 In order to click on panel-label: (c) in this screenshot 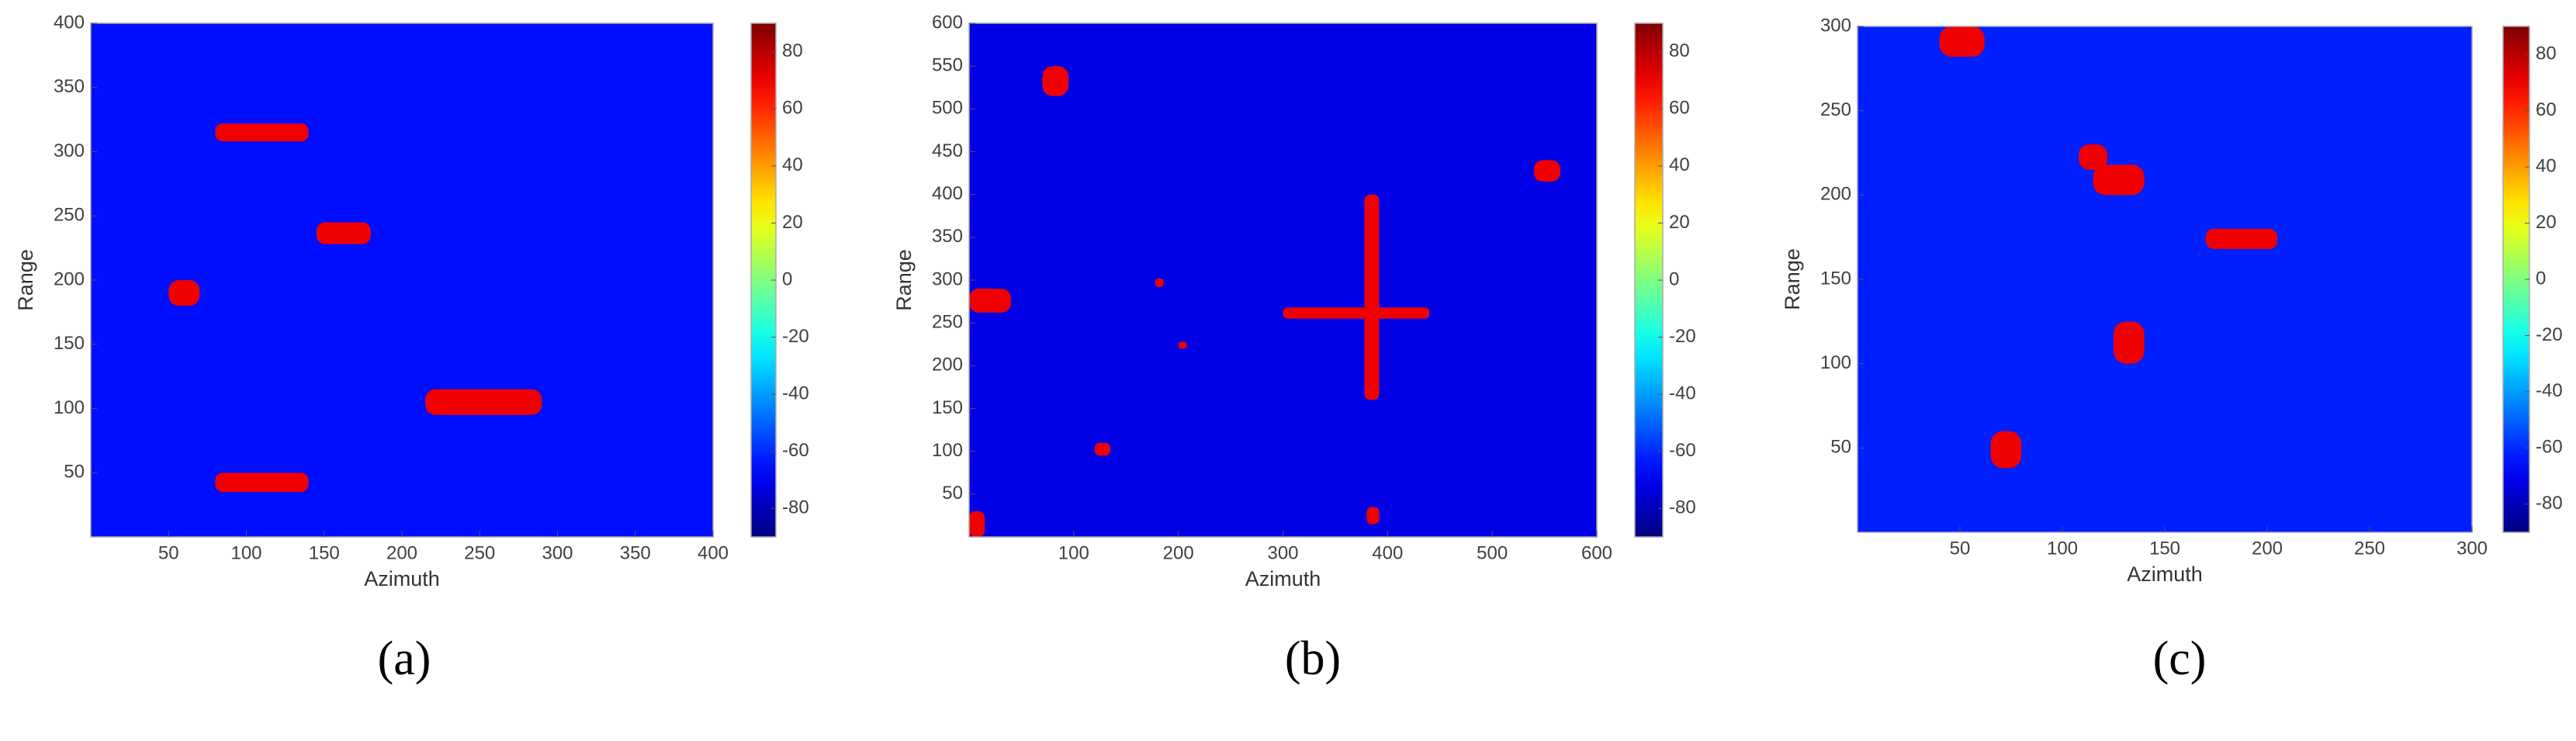, I will do `click(2180, 659)`.